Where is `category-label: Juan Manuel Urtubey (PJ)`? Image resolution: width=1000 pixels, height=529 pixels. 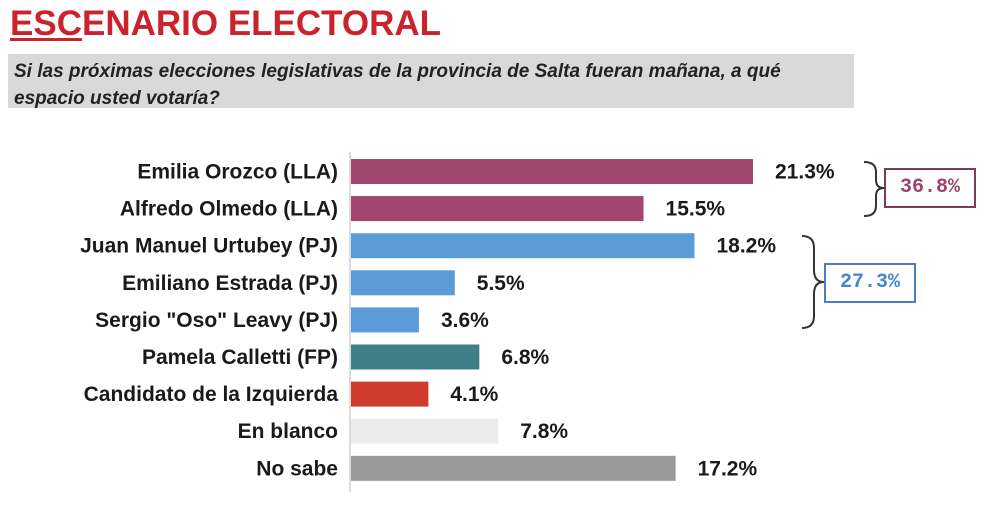 category-label: Juan Manuel Urtubey (PJ) is located at coordinates (209, 246).